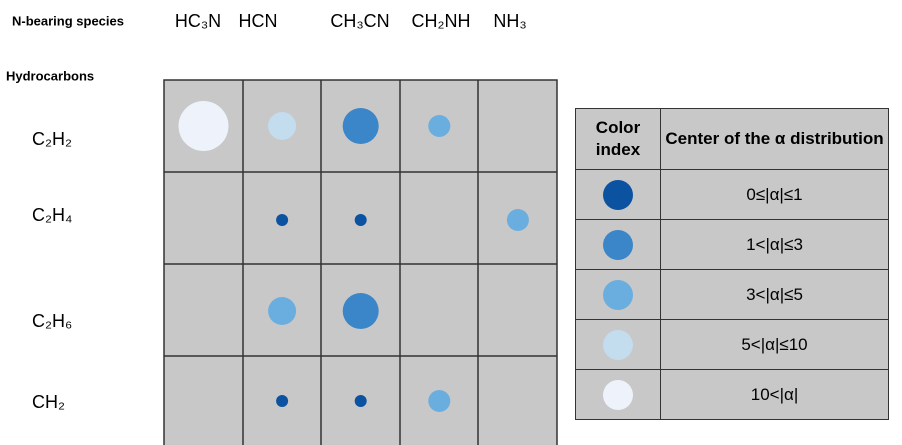 The height and width of the screenshot is (445, 902). I want to click on row-label: CH₂, so click(48, 402).